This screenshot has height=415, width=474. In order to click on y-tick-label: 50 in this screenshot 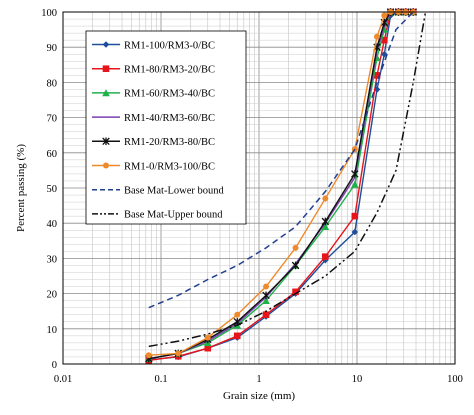, I will do `click(52, 189)`.